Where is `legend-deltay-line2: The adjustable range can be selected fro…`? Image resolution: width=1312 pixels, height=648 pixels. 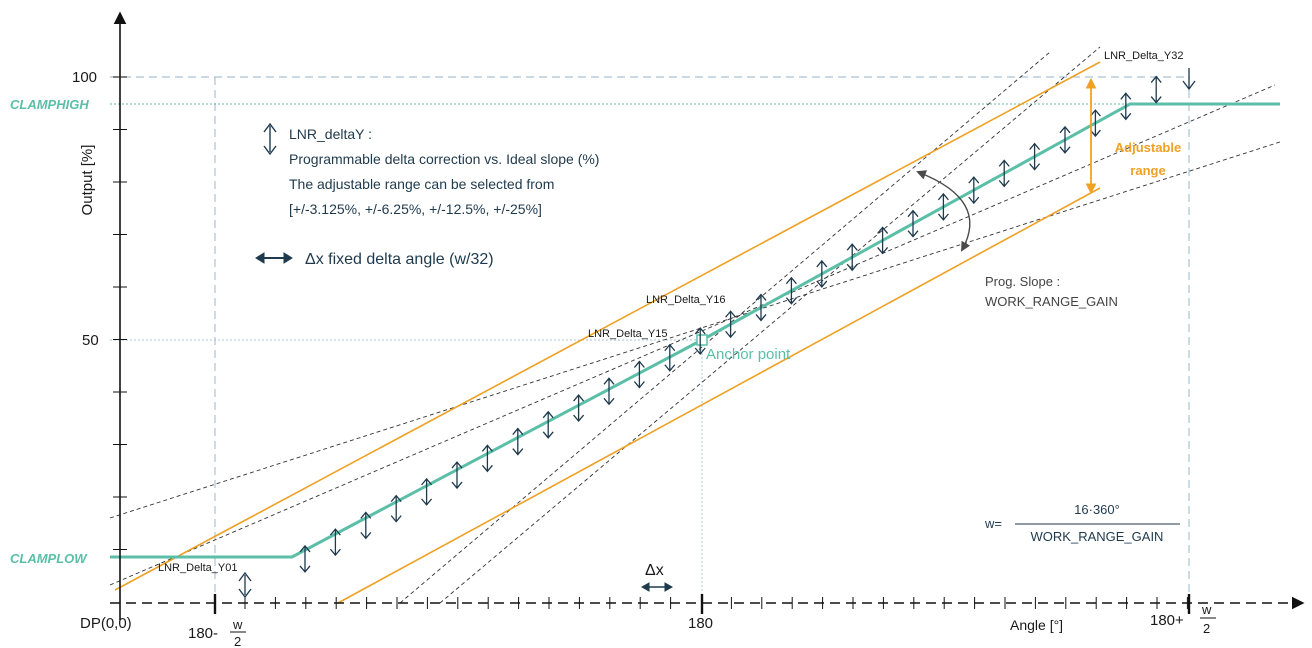
legend-deltay-line2: The adjustable range can be selected fro… is located at coordinates (421, 184).